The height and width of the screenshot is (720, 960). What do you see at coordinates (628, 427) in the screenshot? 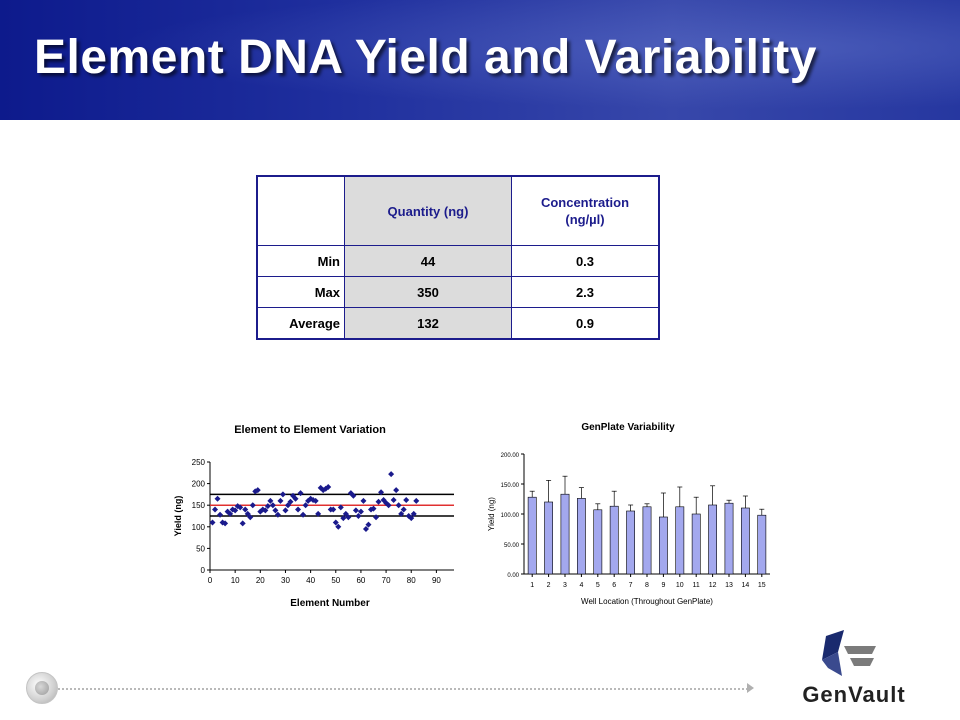
I see `chart-title: GenPlate Variability` at bounding box center [628, 427].